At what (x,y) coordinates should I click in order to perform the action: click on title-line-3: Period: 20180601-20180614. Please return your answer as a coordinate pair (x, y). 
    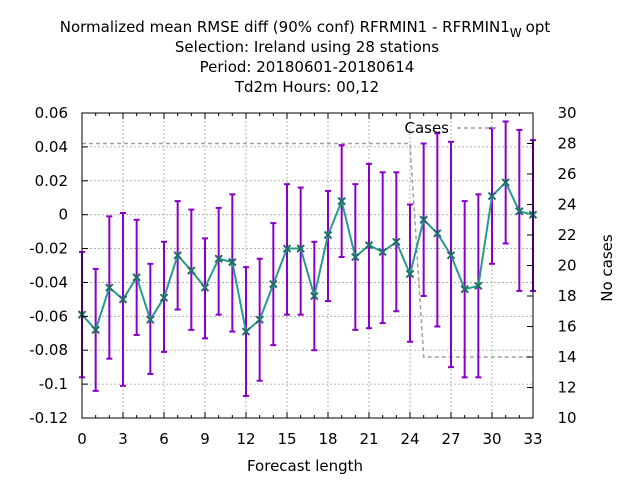
    Looking at the image, I should click on (307, 67).